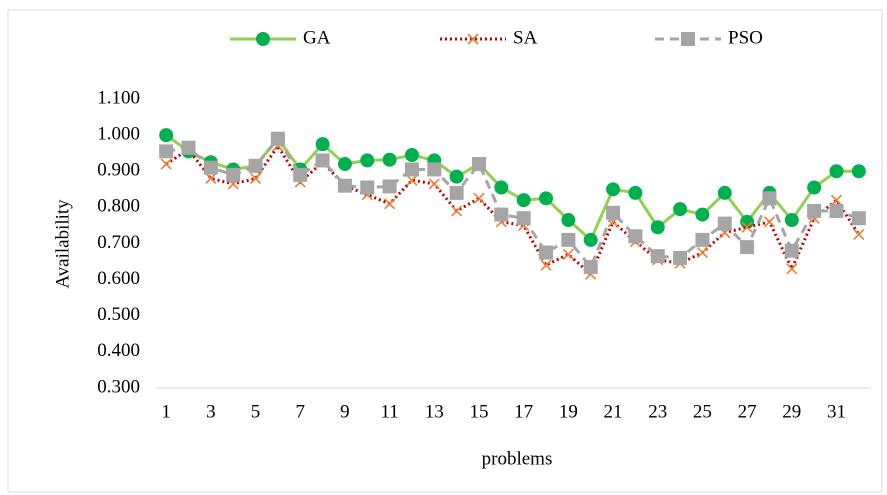  What do you see at coordinates (118, 170) in the screenshot?
I see `y-tick-label: 0.900` at bounding box center [118, 170].